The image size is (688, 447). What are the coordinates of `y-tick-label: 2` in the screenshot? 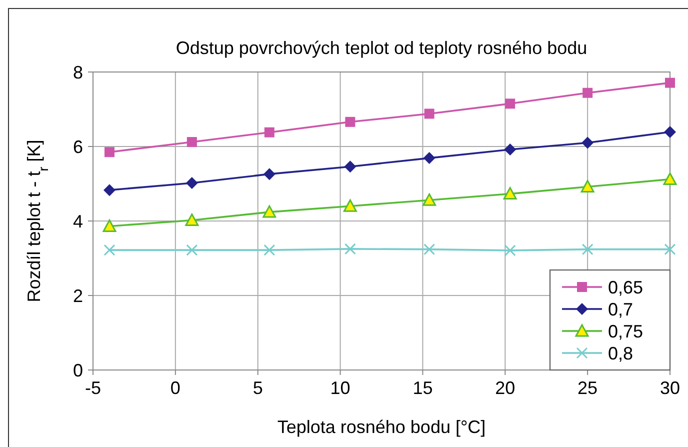 It's located at (77, 296).